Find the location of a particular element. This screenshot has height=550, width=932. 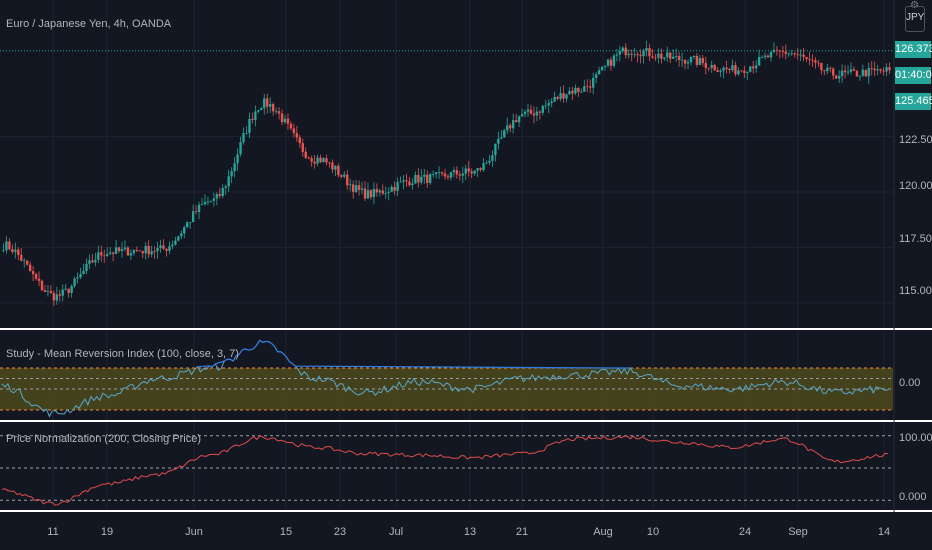

x-tick-label: 24 is located at coordinates (745, 532).